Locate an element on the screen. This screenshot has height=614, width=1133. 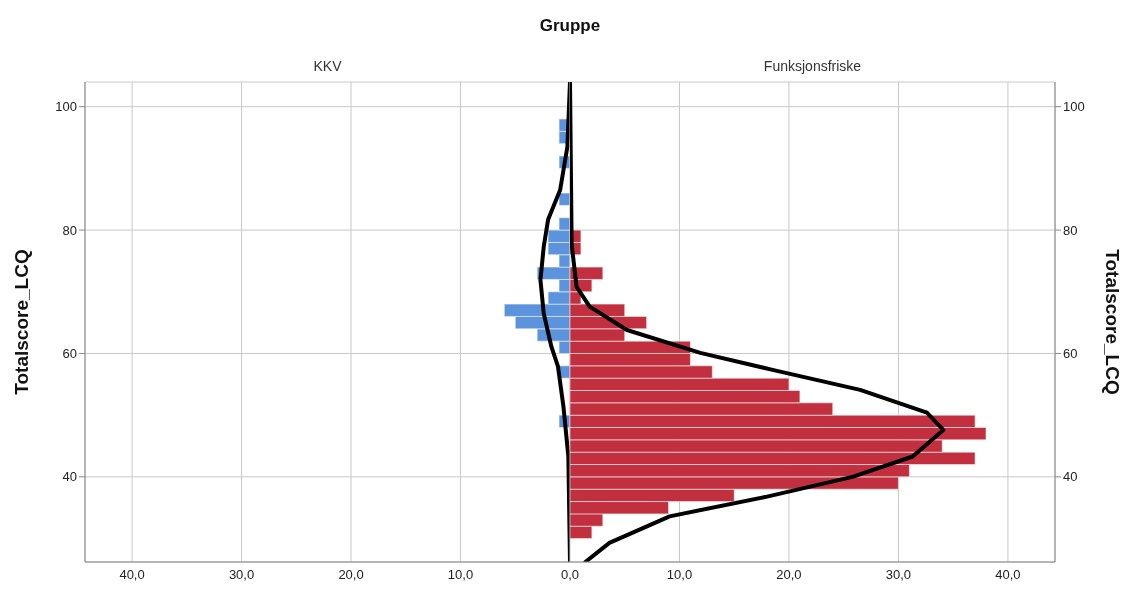
chart-title: Gruppe is located at coordinates (570, 26).